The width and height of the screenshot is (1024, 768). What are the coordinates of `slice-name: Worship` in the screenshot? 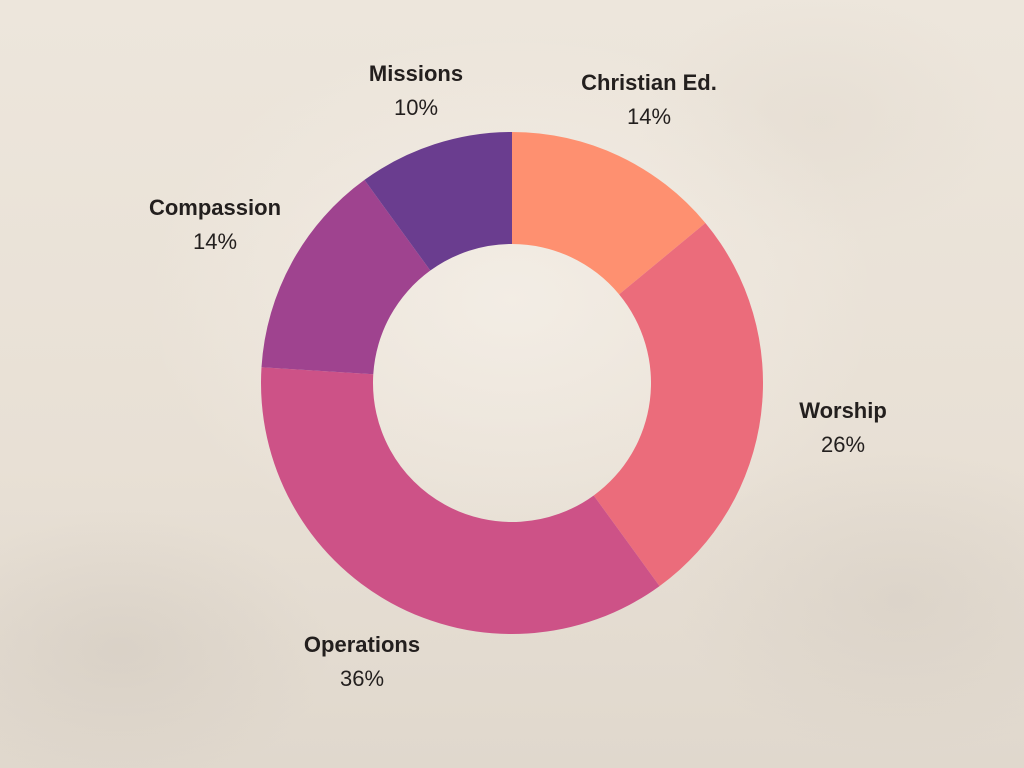 It's located at (843, 410).